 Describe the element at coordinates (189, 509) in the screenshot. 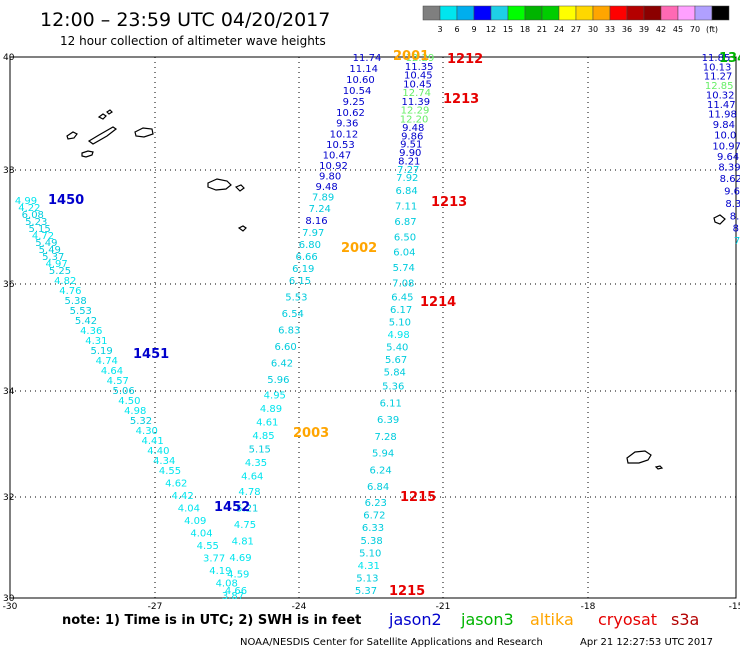

I see `wave-height-label: 4.04` at that location.